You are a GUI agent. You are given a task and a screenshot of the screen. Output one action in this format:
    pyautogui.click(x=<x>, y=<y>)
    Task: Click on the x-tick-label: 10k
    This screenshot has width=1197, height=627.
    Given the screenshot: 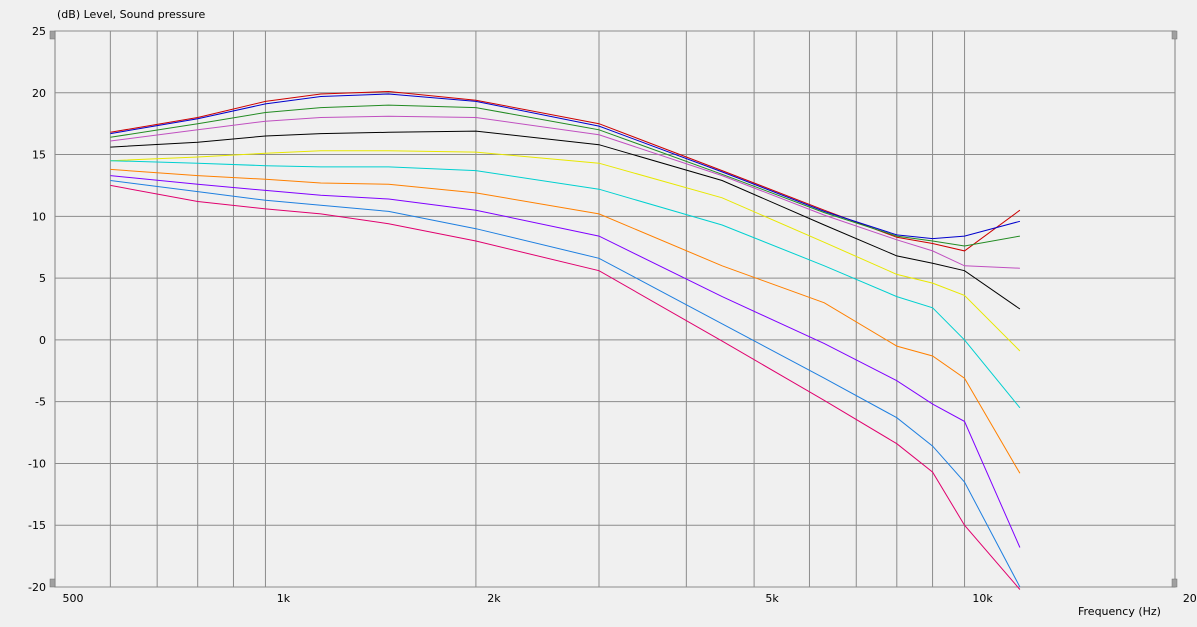 What is the action you would take?
    pyautogui.click(x=982, y=598)
    